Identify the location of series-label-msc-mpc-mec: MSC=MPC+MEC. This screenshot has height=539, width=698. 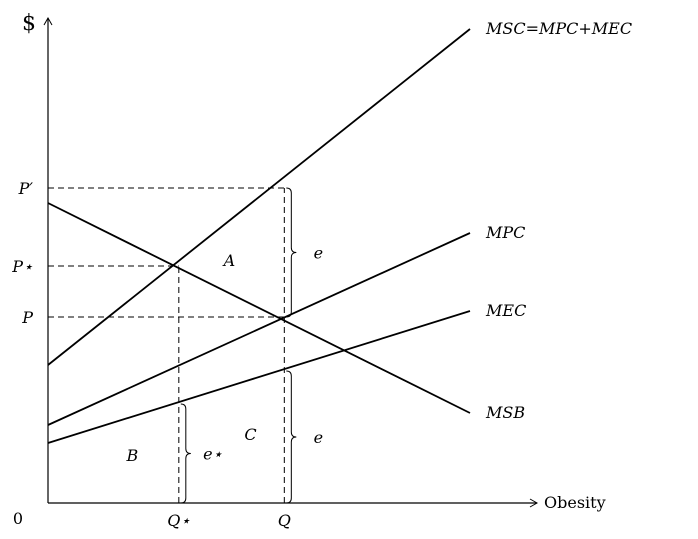
(558, 28).